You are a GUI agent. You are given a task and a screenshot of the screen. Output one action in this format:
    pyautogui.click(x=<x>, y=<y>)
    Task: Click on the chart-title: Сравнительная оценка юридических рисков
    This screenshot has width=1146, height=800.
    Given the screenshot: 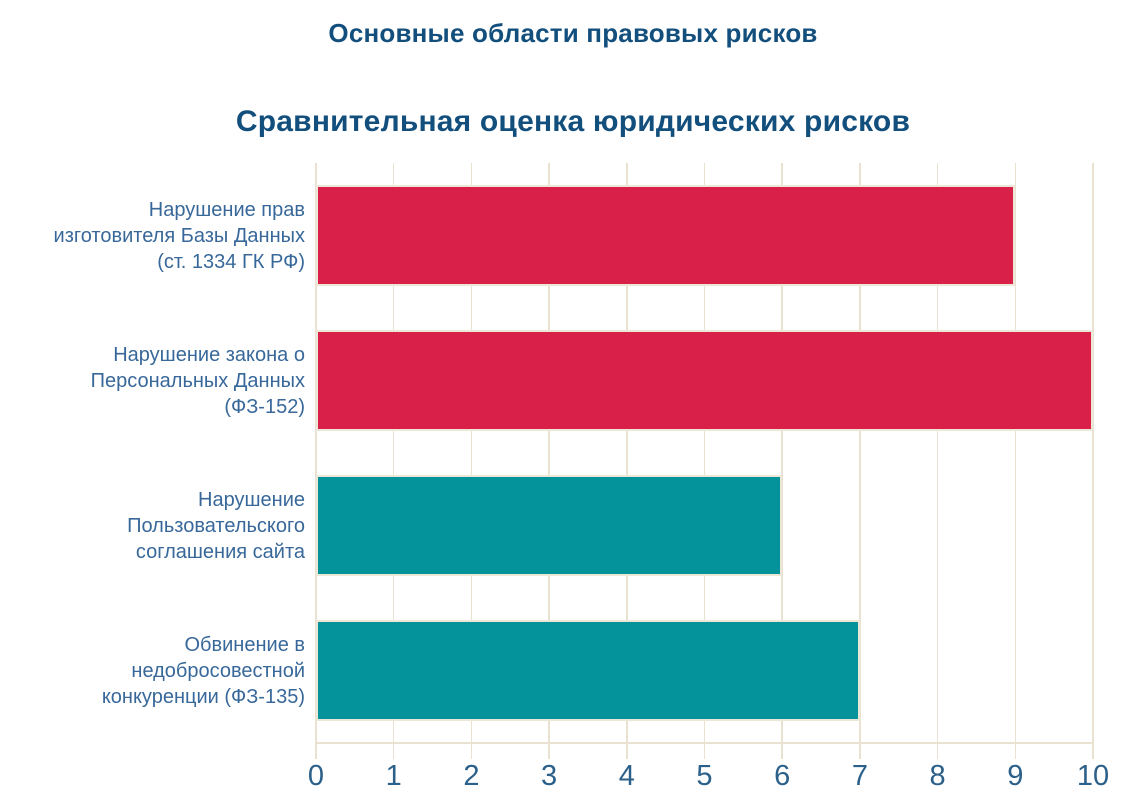 What is the action you would take?
    pyautogui.click(x=573, y=121)
    